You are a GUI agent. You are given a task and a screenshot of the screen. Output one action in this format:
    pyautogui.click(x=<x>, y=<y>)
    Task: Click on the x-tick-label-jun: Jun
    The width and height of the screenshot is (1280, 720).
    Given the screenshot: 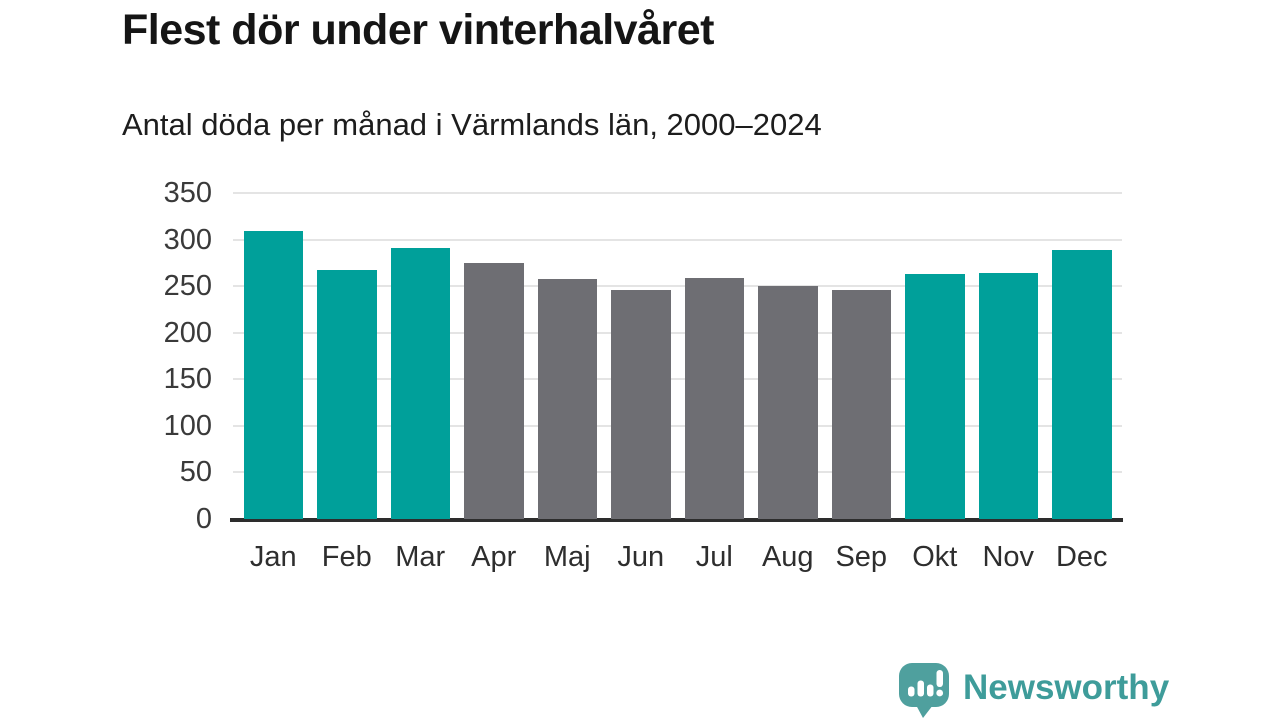 What is the action you would take?
    pyautogui.click(x=641, y=557)
    